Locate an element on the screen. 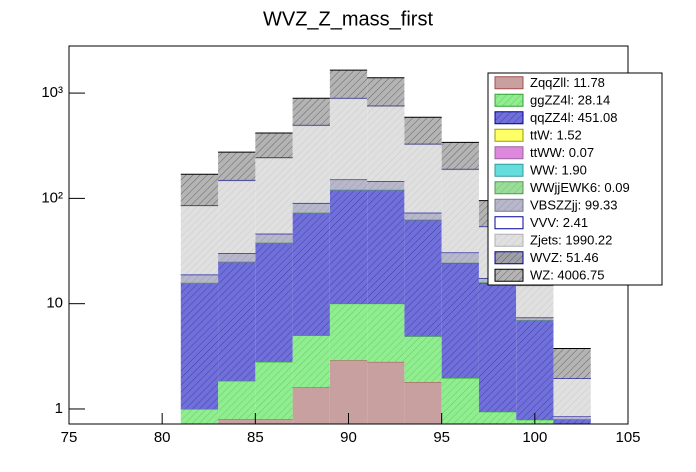 The image size is (696, 472). legend-label: WW: 1.90 is located at coordinates (558, 170).